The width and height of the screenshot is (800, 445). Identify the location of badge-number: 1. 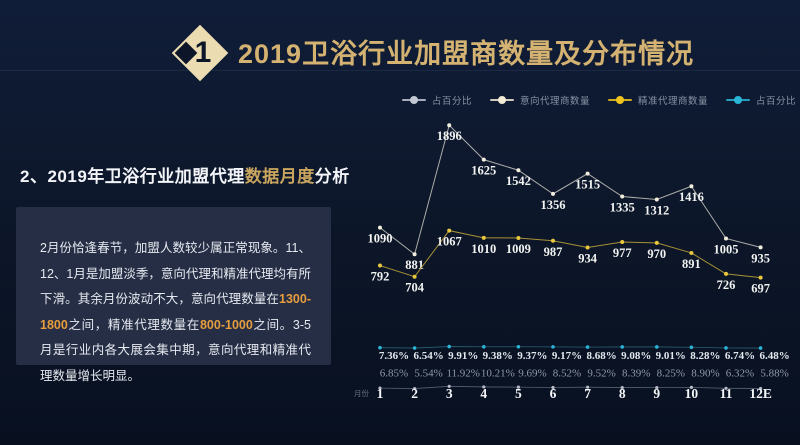
(203, 52).